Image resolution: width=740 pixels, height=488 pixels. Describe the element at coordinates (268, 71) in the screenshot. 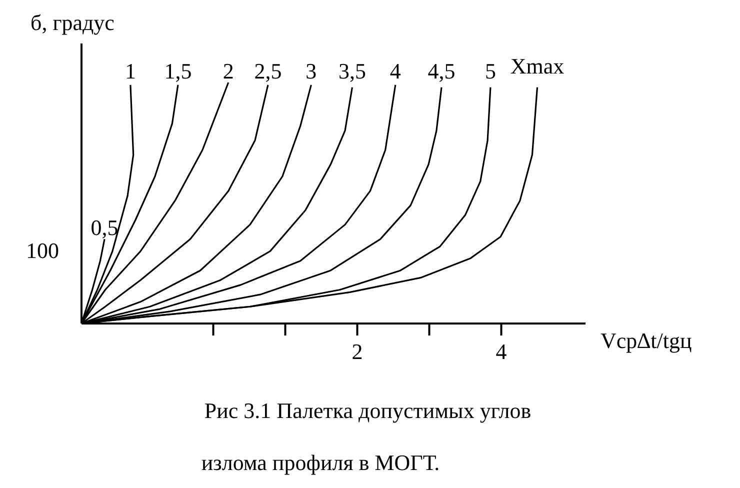

I see `series-label: 2,5` at that location.